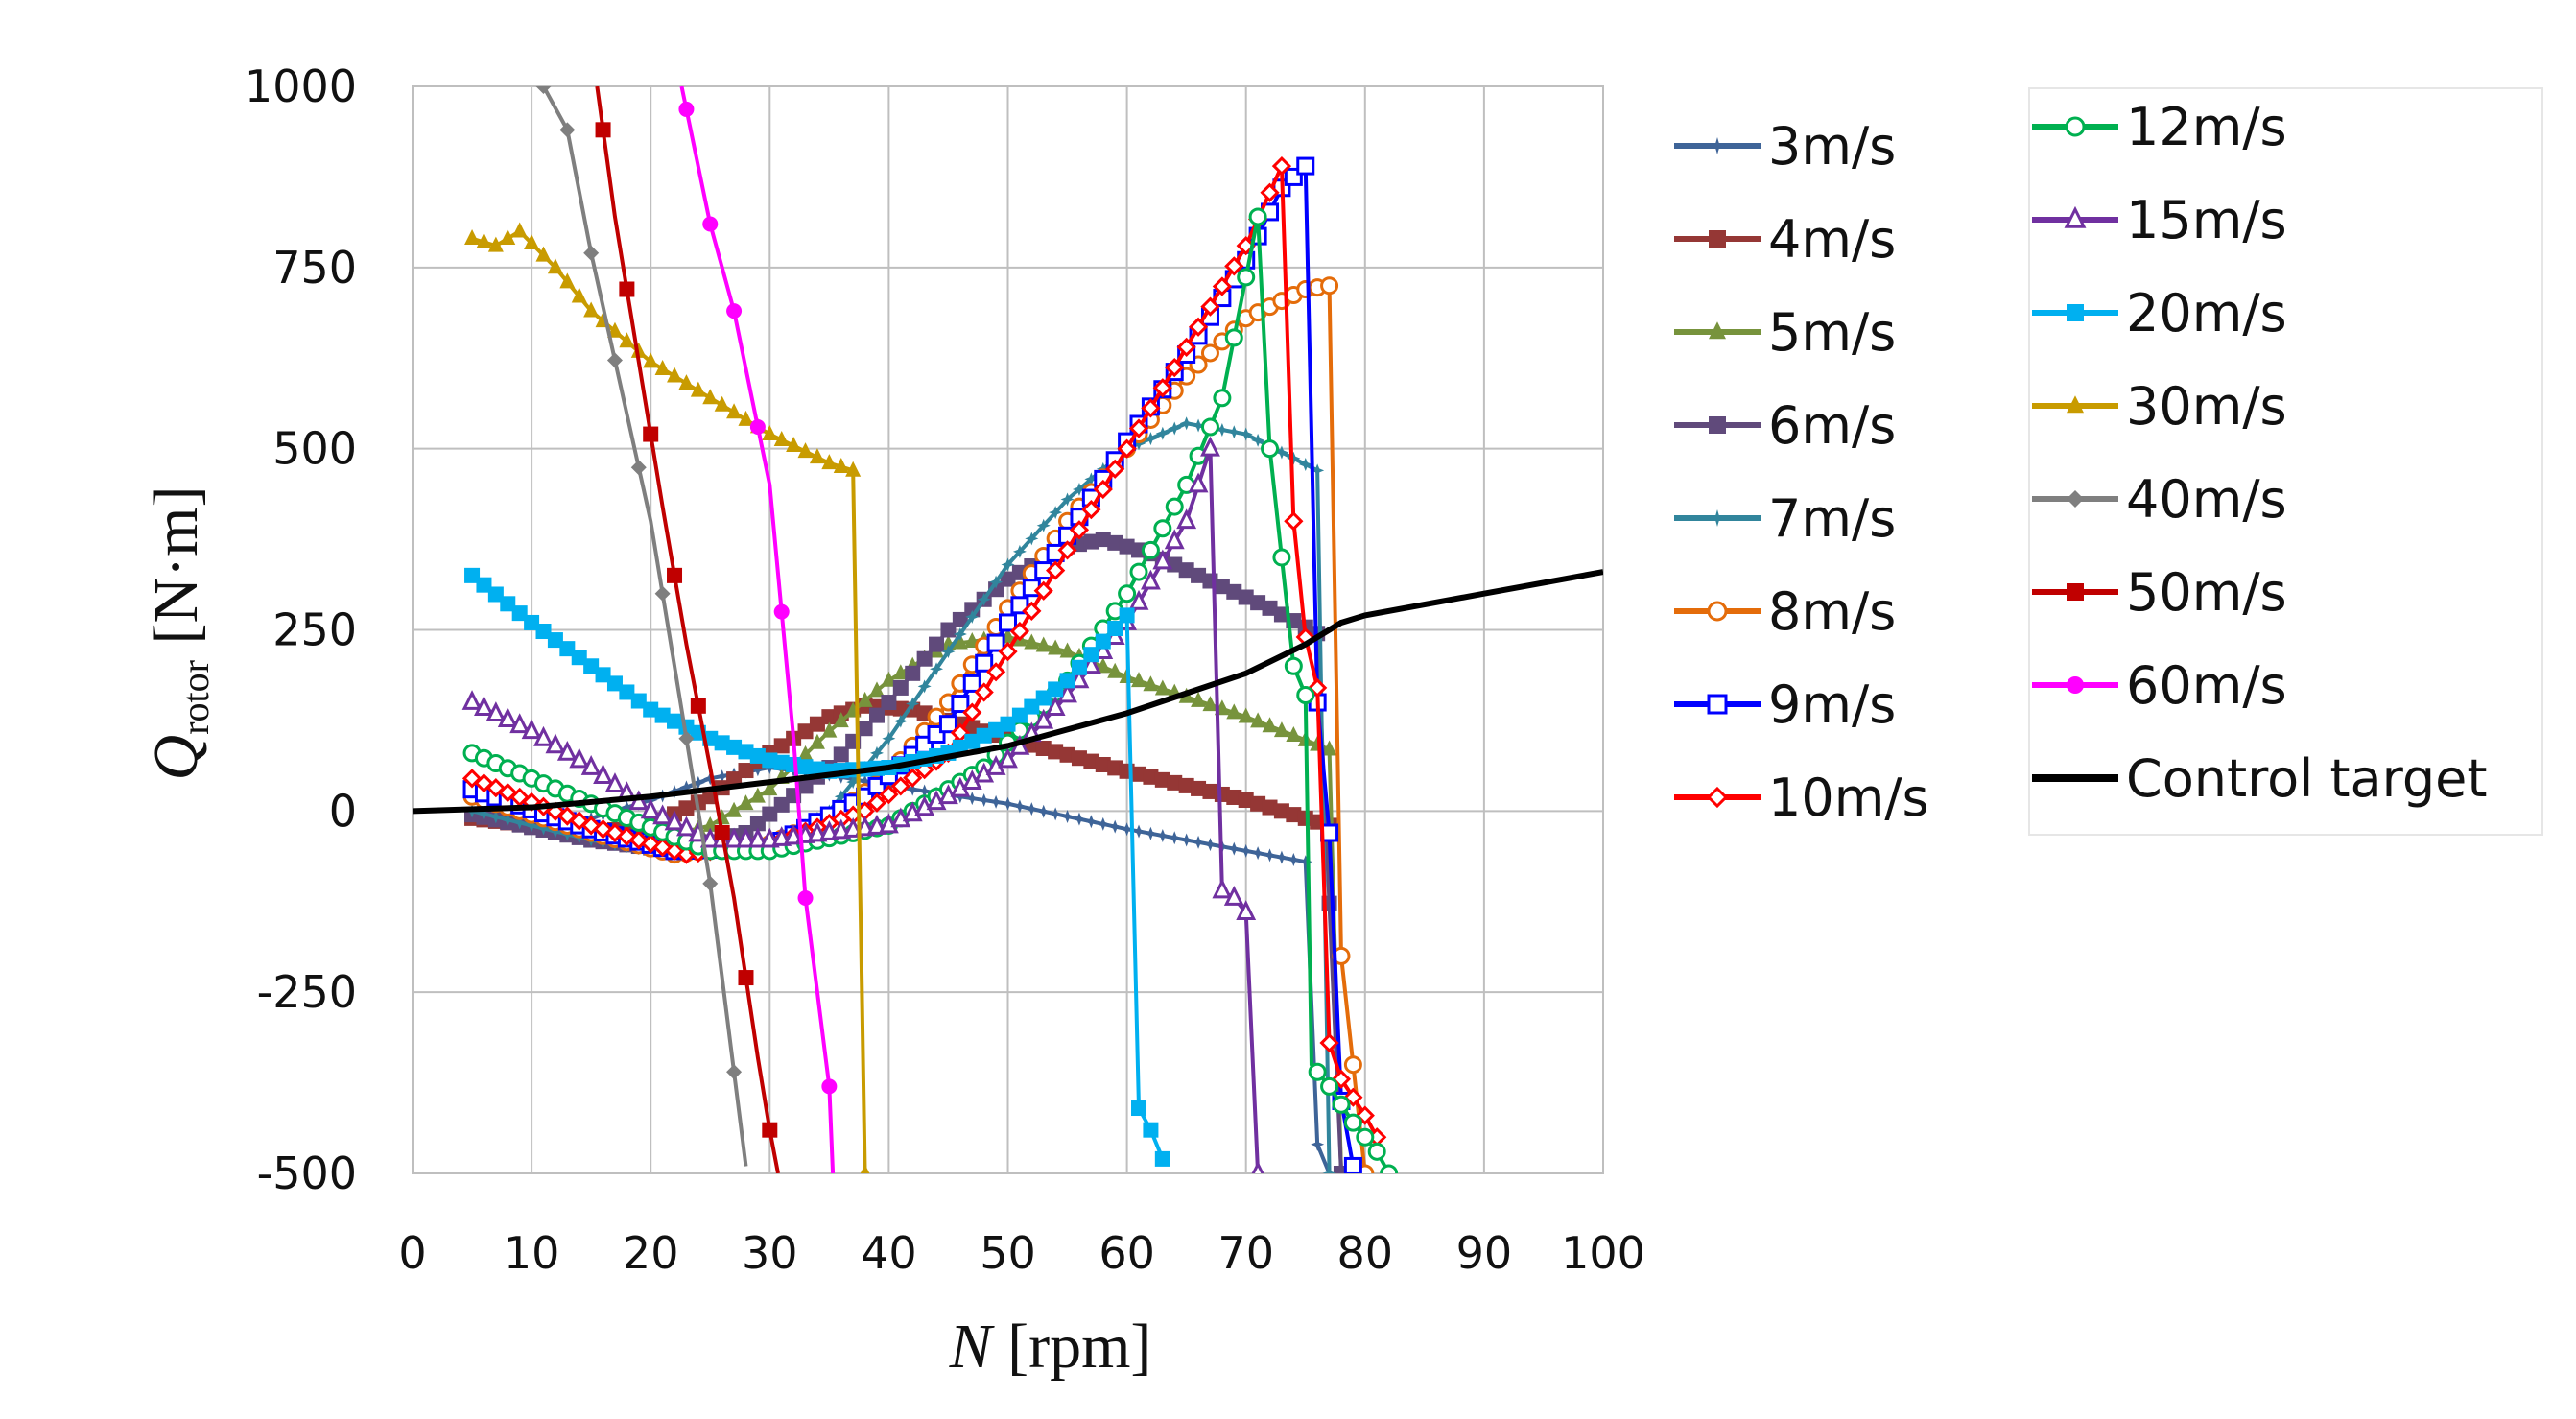 This screenshot has height=1419, width=2576. Describe the element at coordinates (2206, 592) in the screenshot. I see `legend-label: 50m/s` at that location.